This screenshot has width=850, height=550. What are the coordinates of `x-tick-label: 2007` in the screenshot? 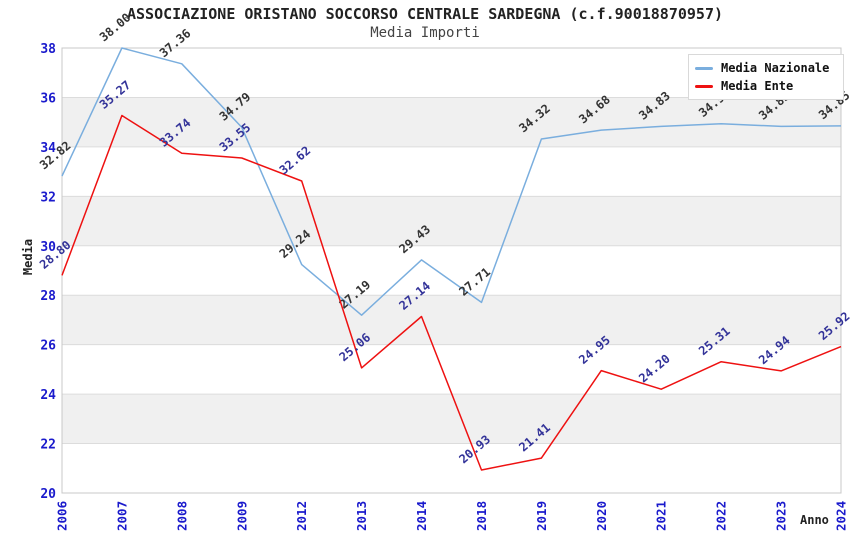 It's located at (121, 516).